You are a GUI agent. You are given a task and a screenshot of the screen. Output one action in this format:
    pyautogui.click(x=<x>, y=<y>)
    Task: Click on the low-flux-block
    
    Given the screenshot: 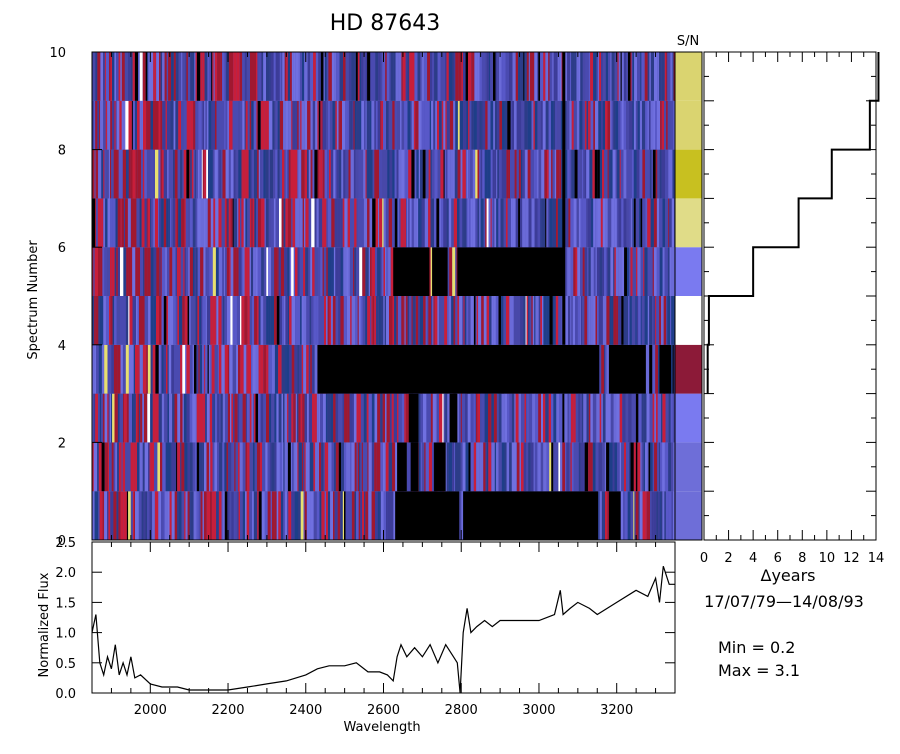 What is the action you would take?
    pyautogui.click(x=427, y=515)
    